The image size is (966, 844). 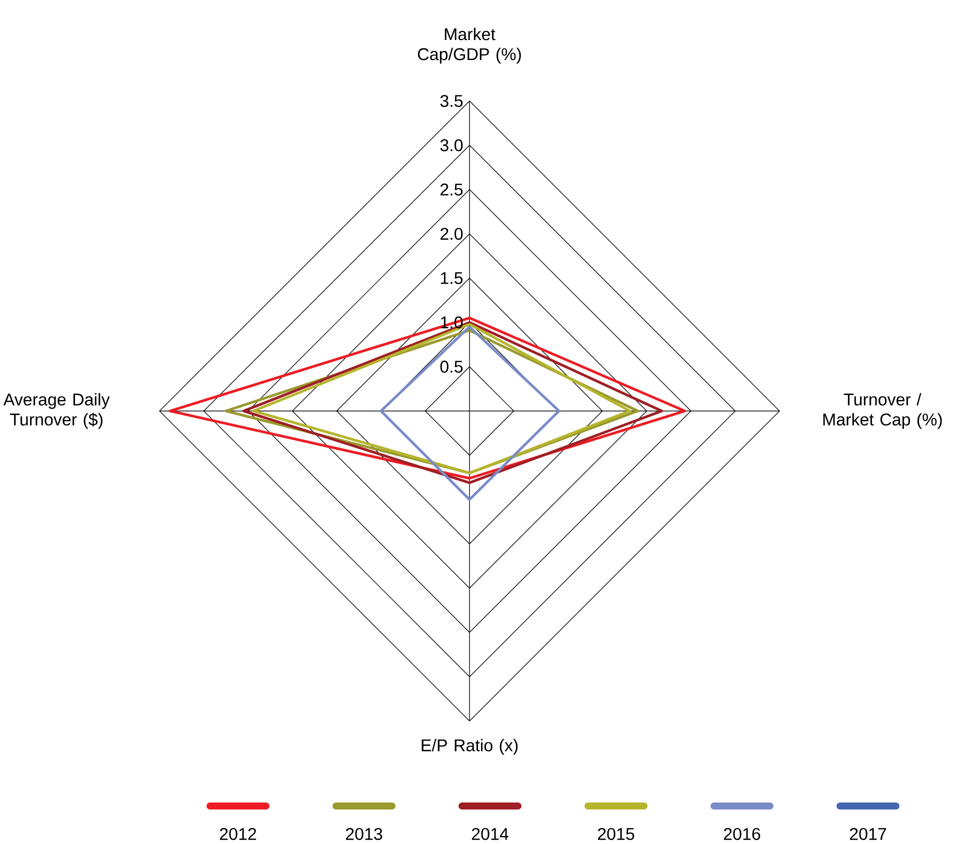 I want to click on legend-label: 2014, so click(x=490, y=834).